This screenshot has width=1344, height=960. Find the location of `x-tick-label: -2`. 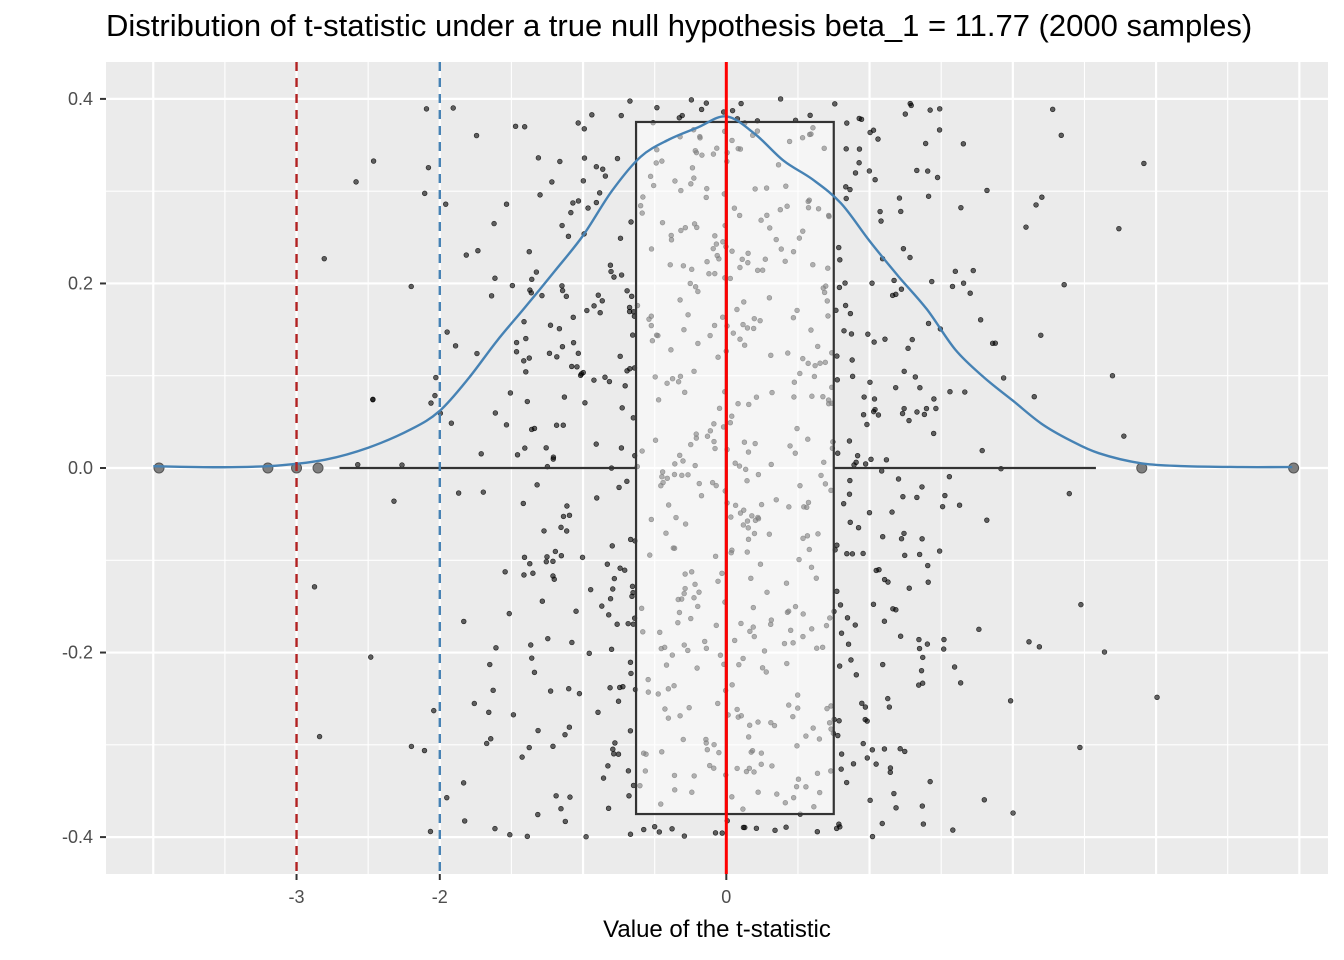

x-tick-label: -2 is located at coordinates (440, 897).